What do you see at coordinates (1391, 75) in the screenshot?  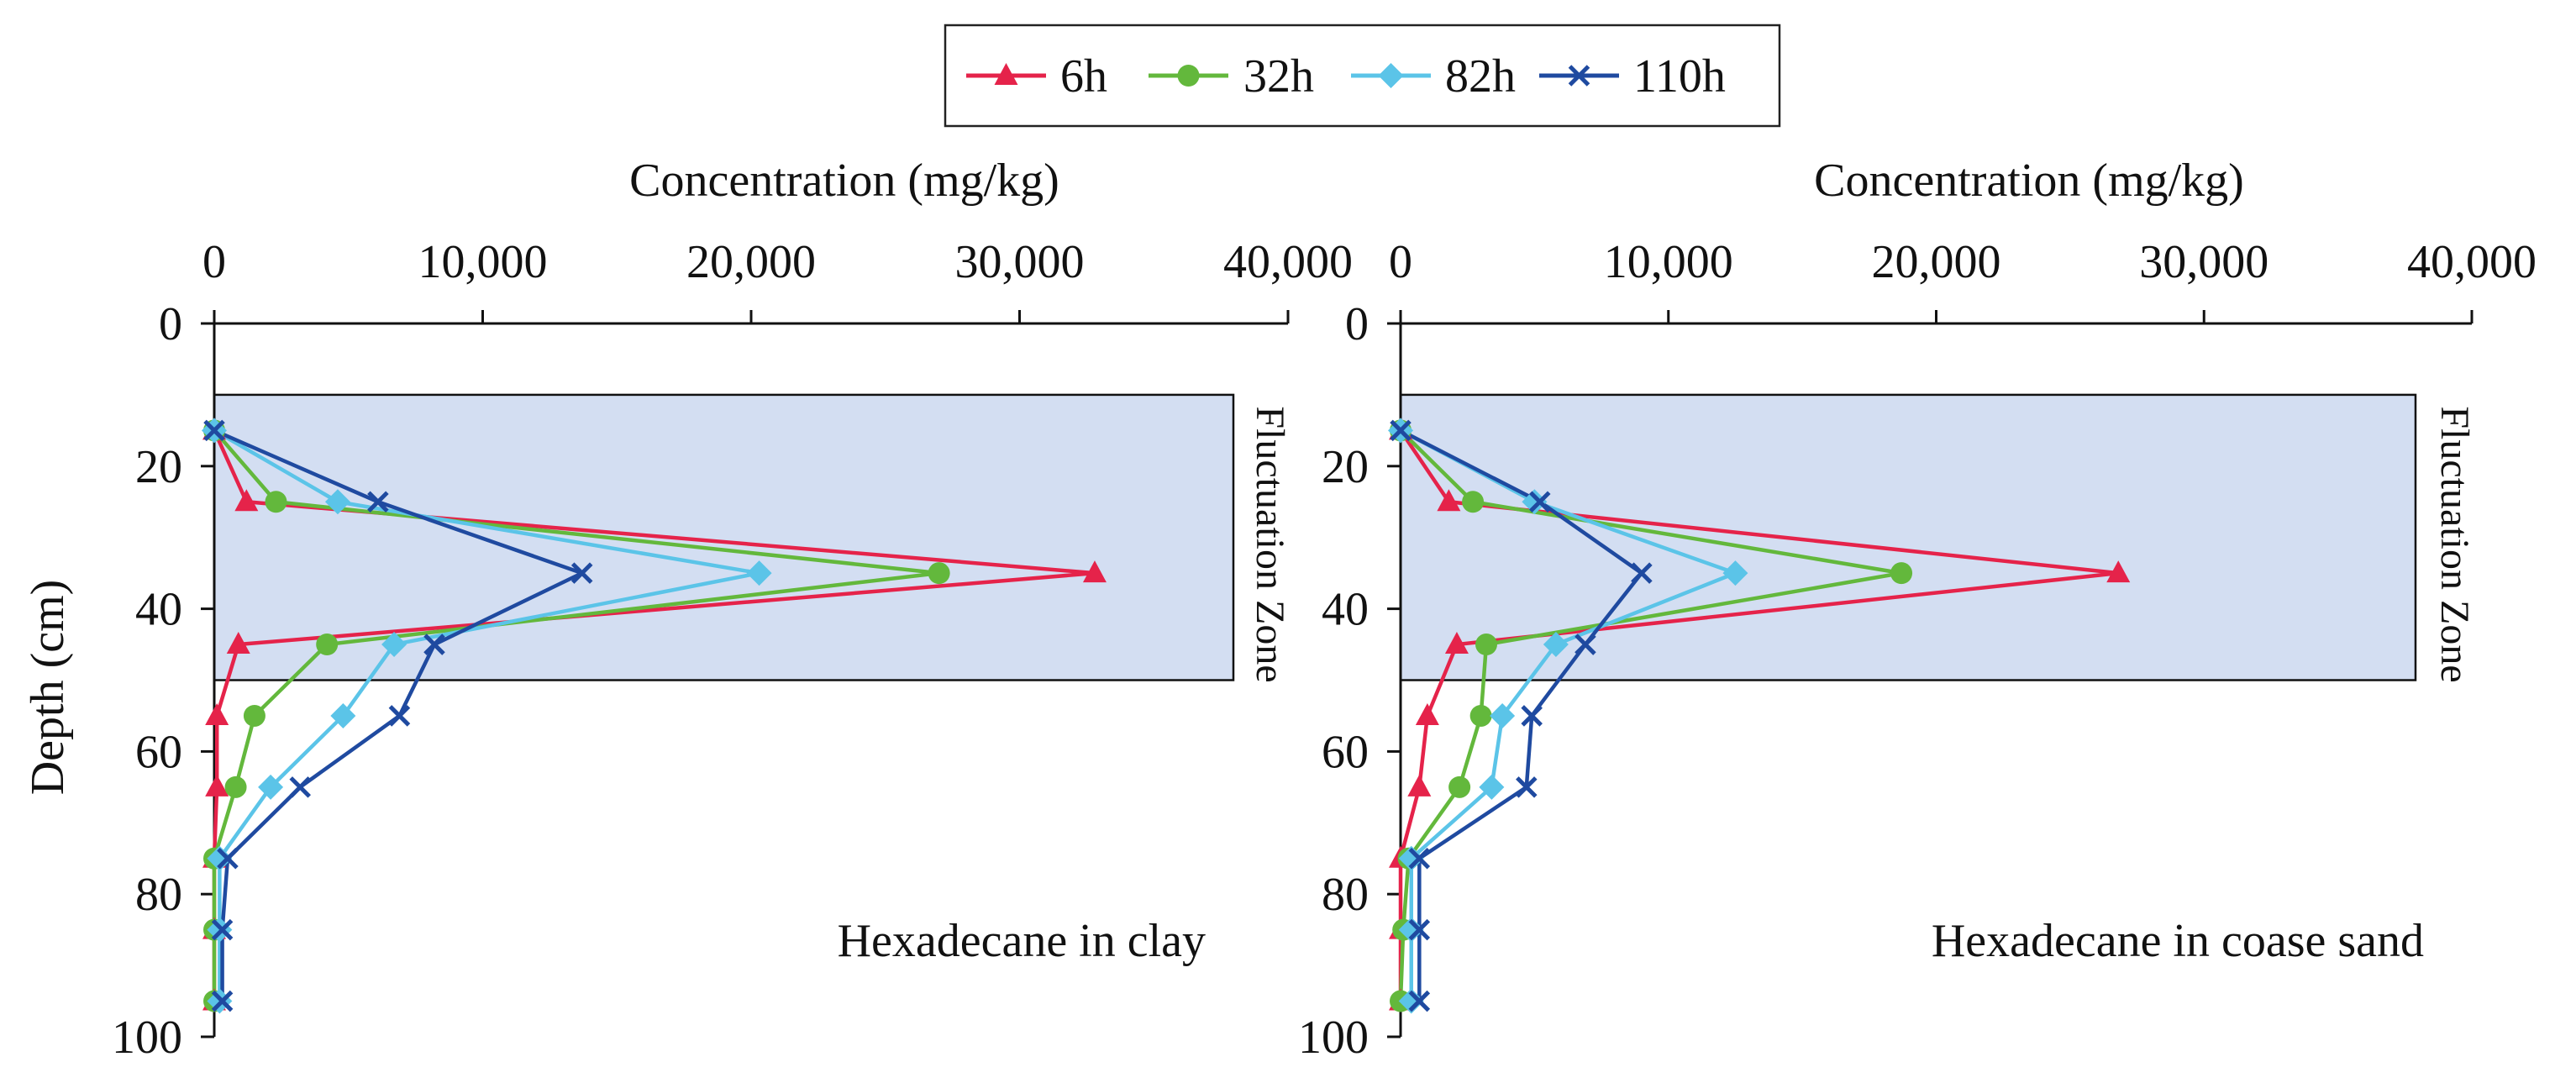 I see `legend-marker-82h` at bounding box center [1391, 75].